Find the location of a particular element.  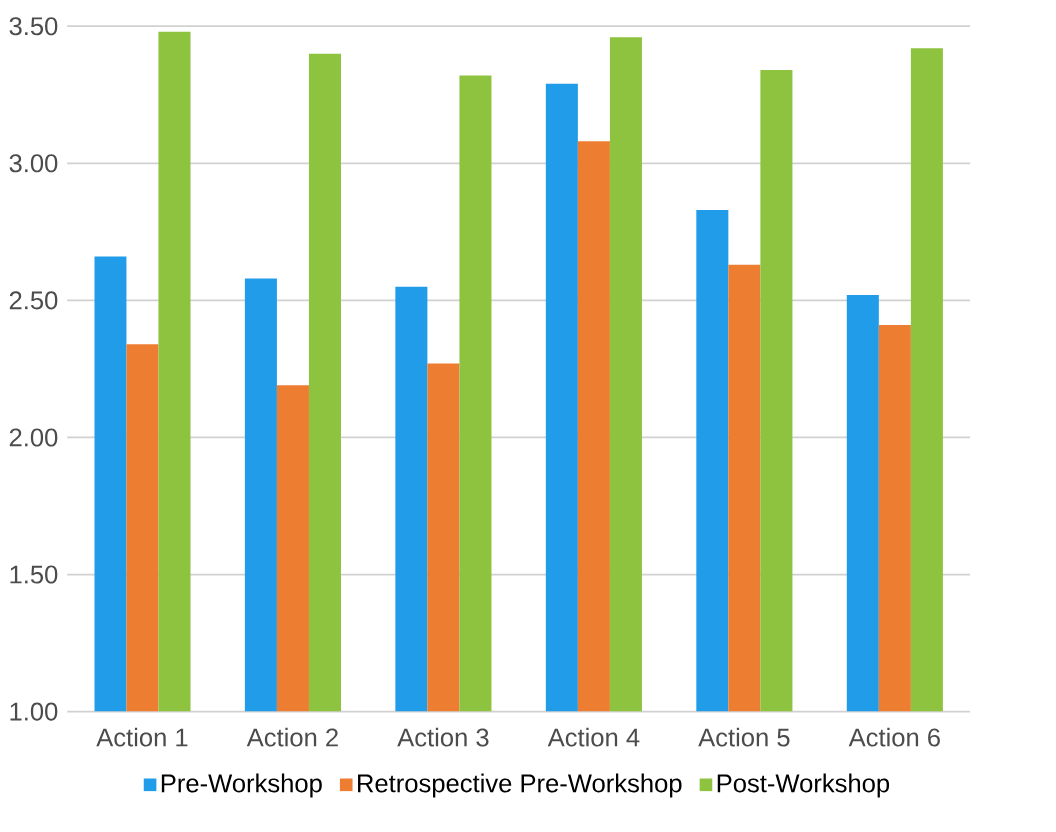

y-tick-label: 1.50 is located at coordinates (34, 574).